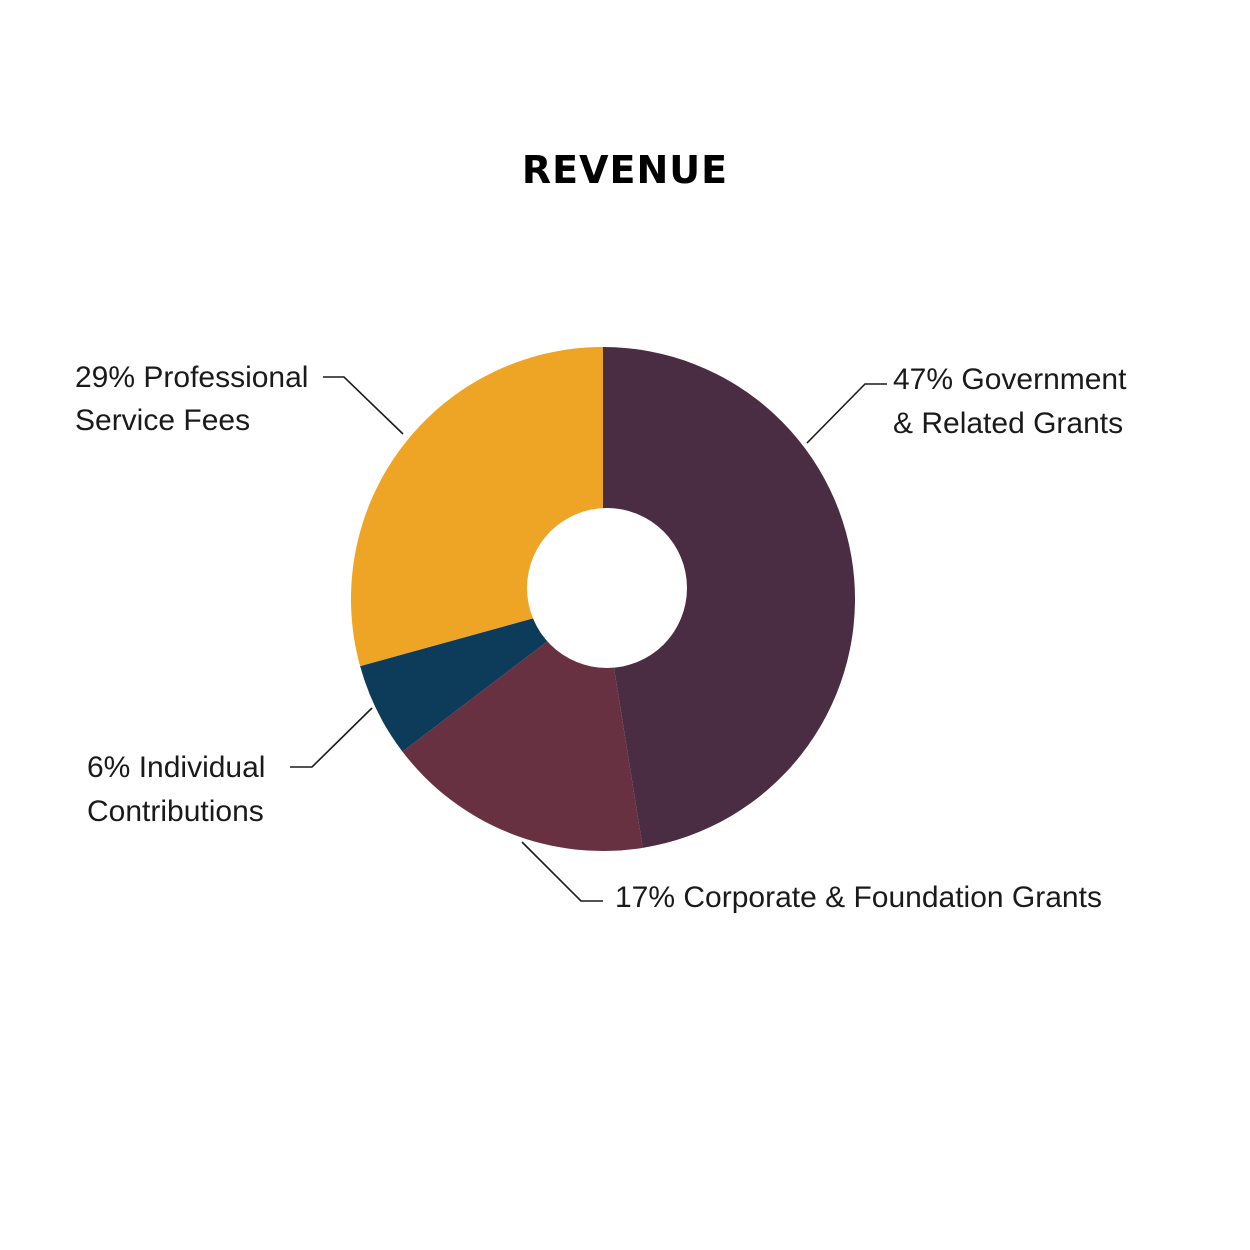  Describe the element at coordinates (481, 675) in the screenshot. I see `slice-individual` at that location.